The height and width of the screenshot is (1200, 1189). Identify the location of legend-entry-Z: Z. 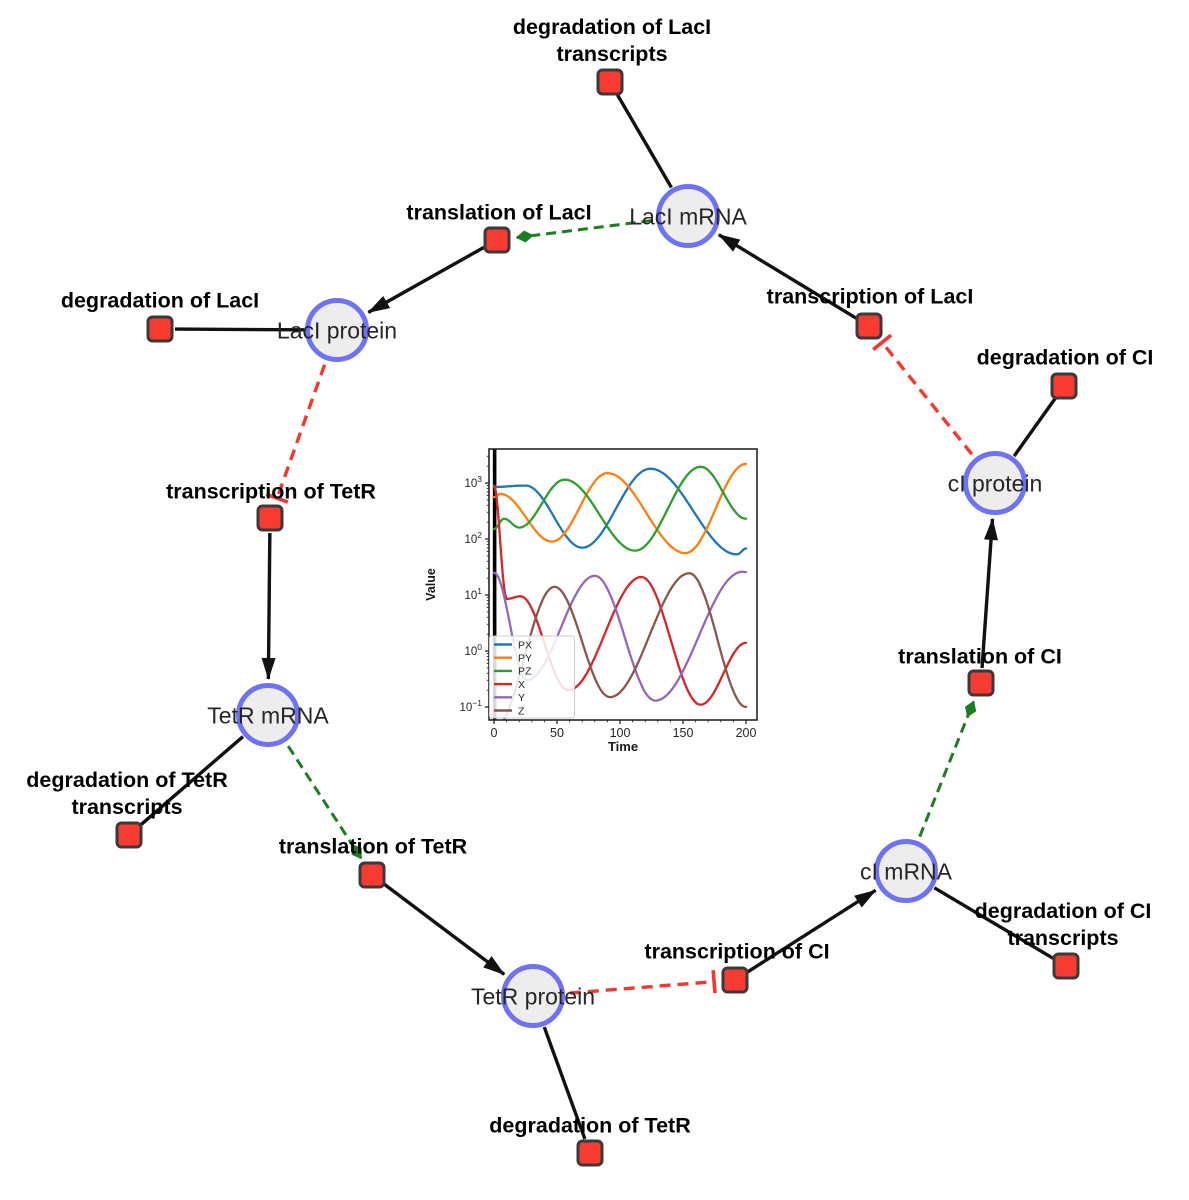
(521, 711).